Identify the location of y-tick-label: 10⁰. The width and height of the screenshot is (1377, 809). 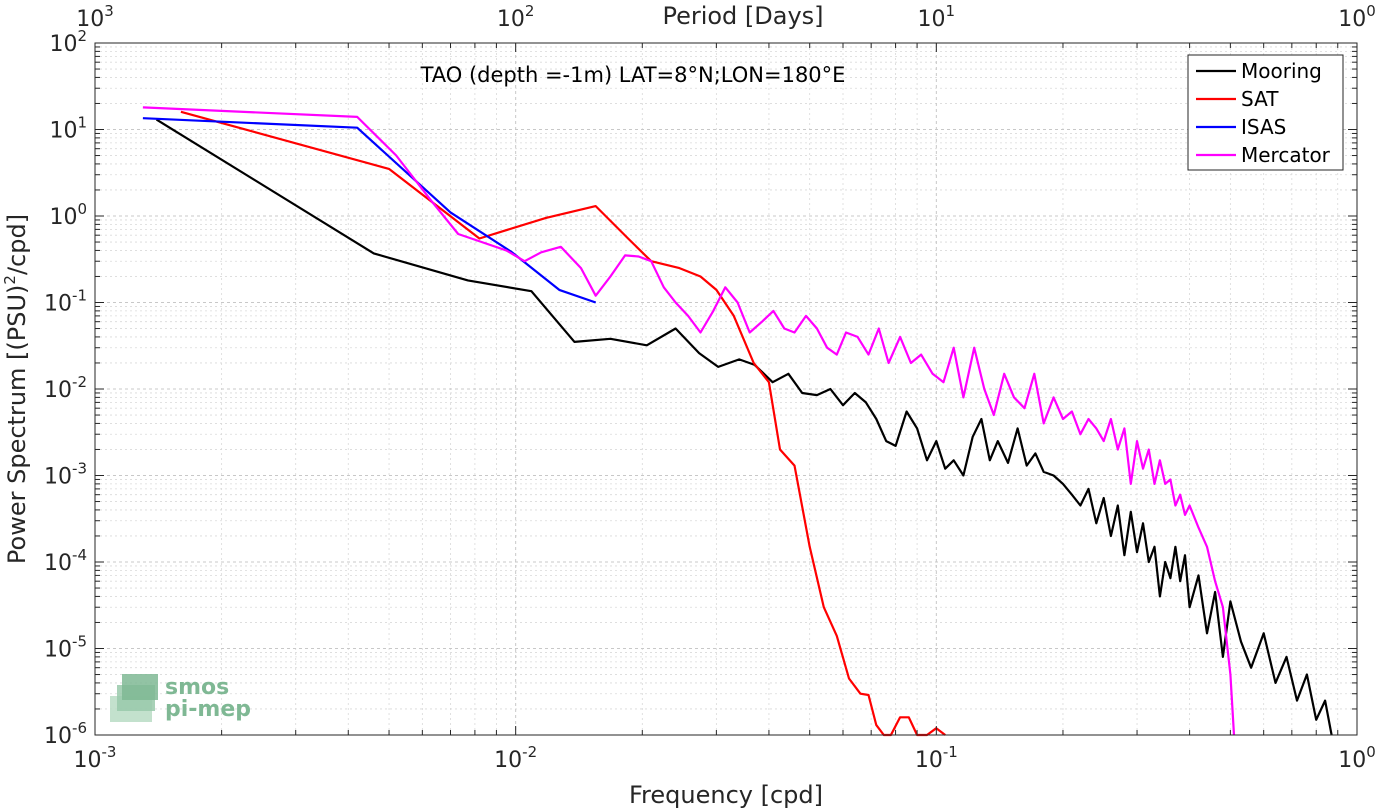
(68, 215).